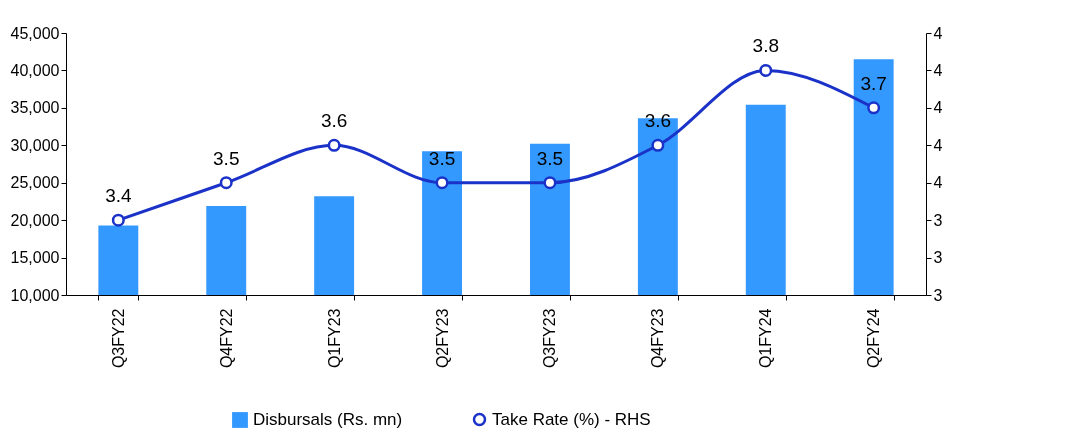  I want to click on y-tick-label: 15,000, so click(35, 258).